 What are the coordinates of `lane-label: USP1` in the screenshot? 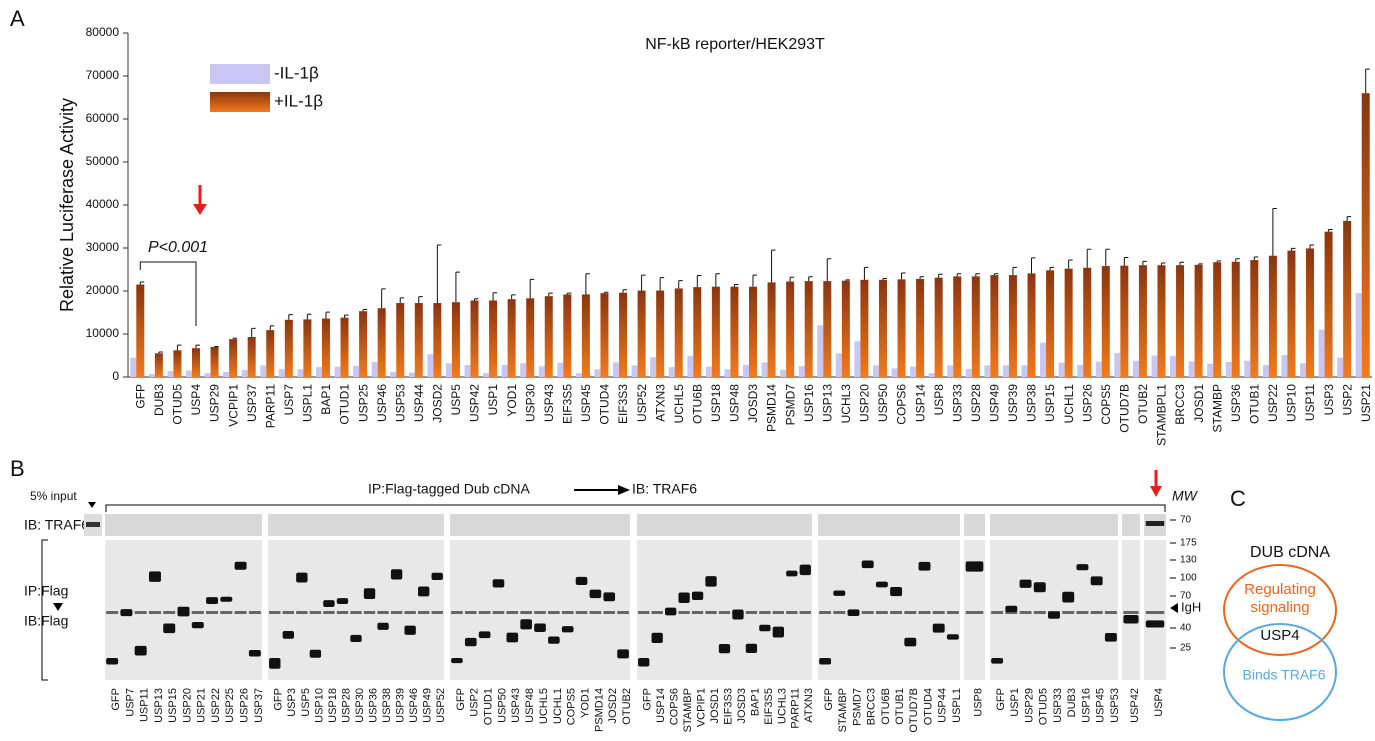 It's located at (1015, 702).